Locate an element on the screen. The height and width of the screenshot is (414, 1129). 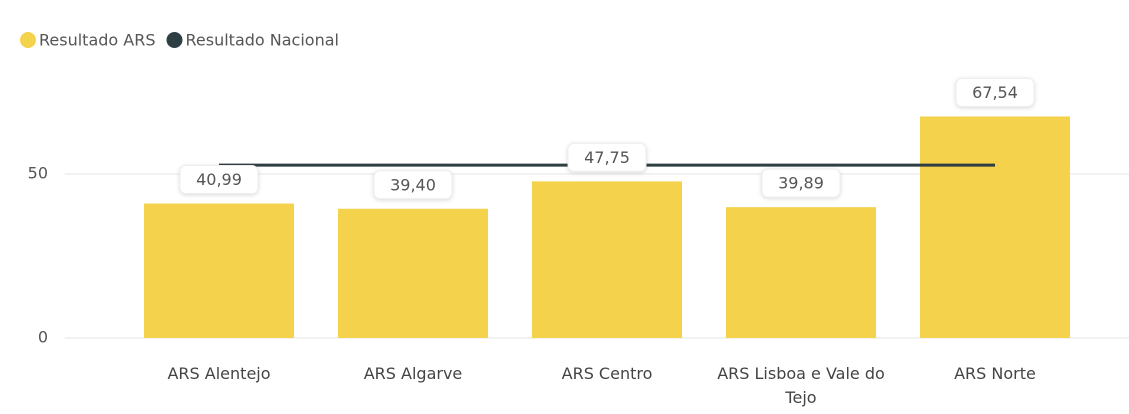
y-tick-label: 50 is located at coordinates (38, 173).